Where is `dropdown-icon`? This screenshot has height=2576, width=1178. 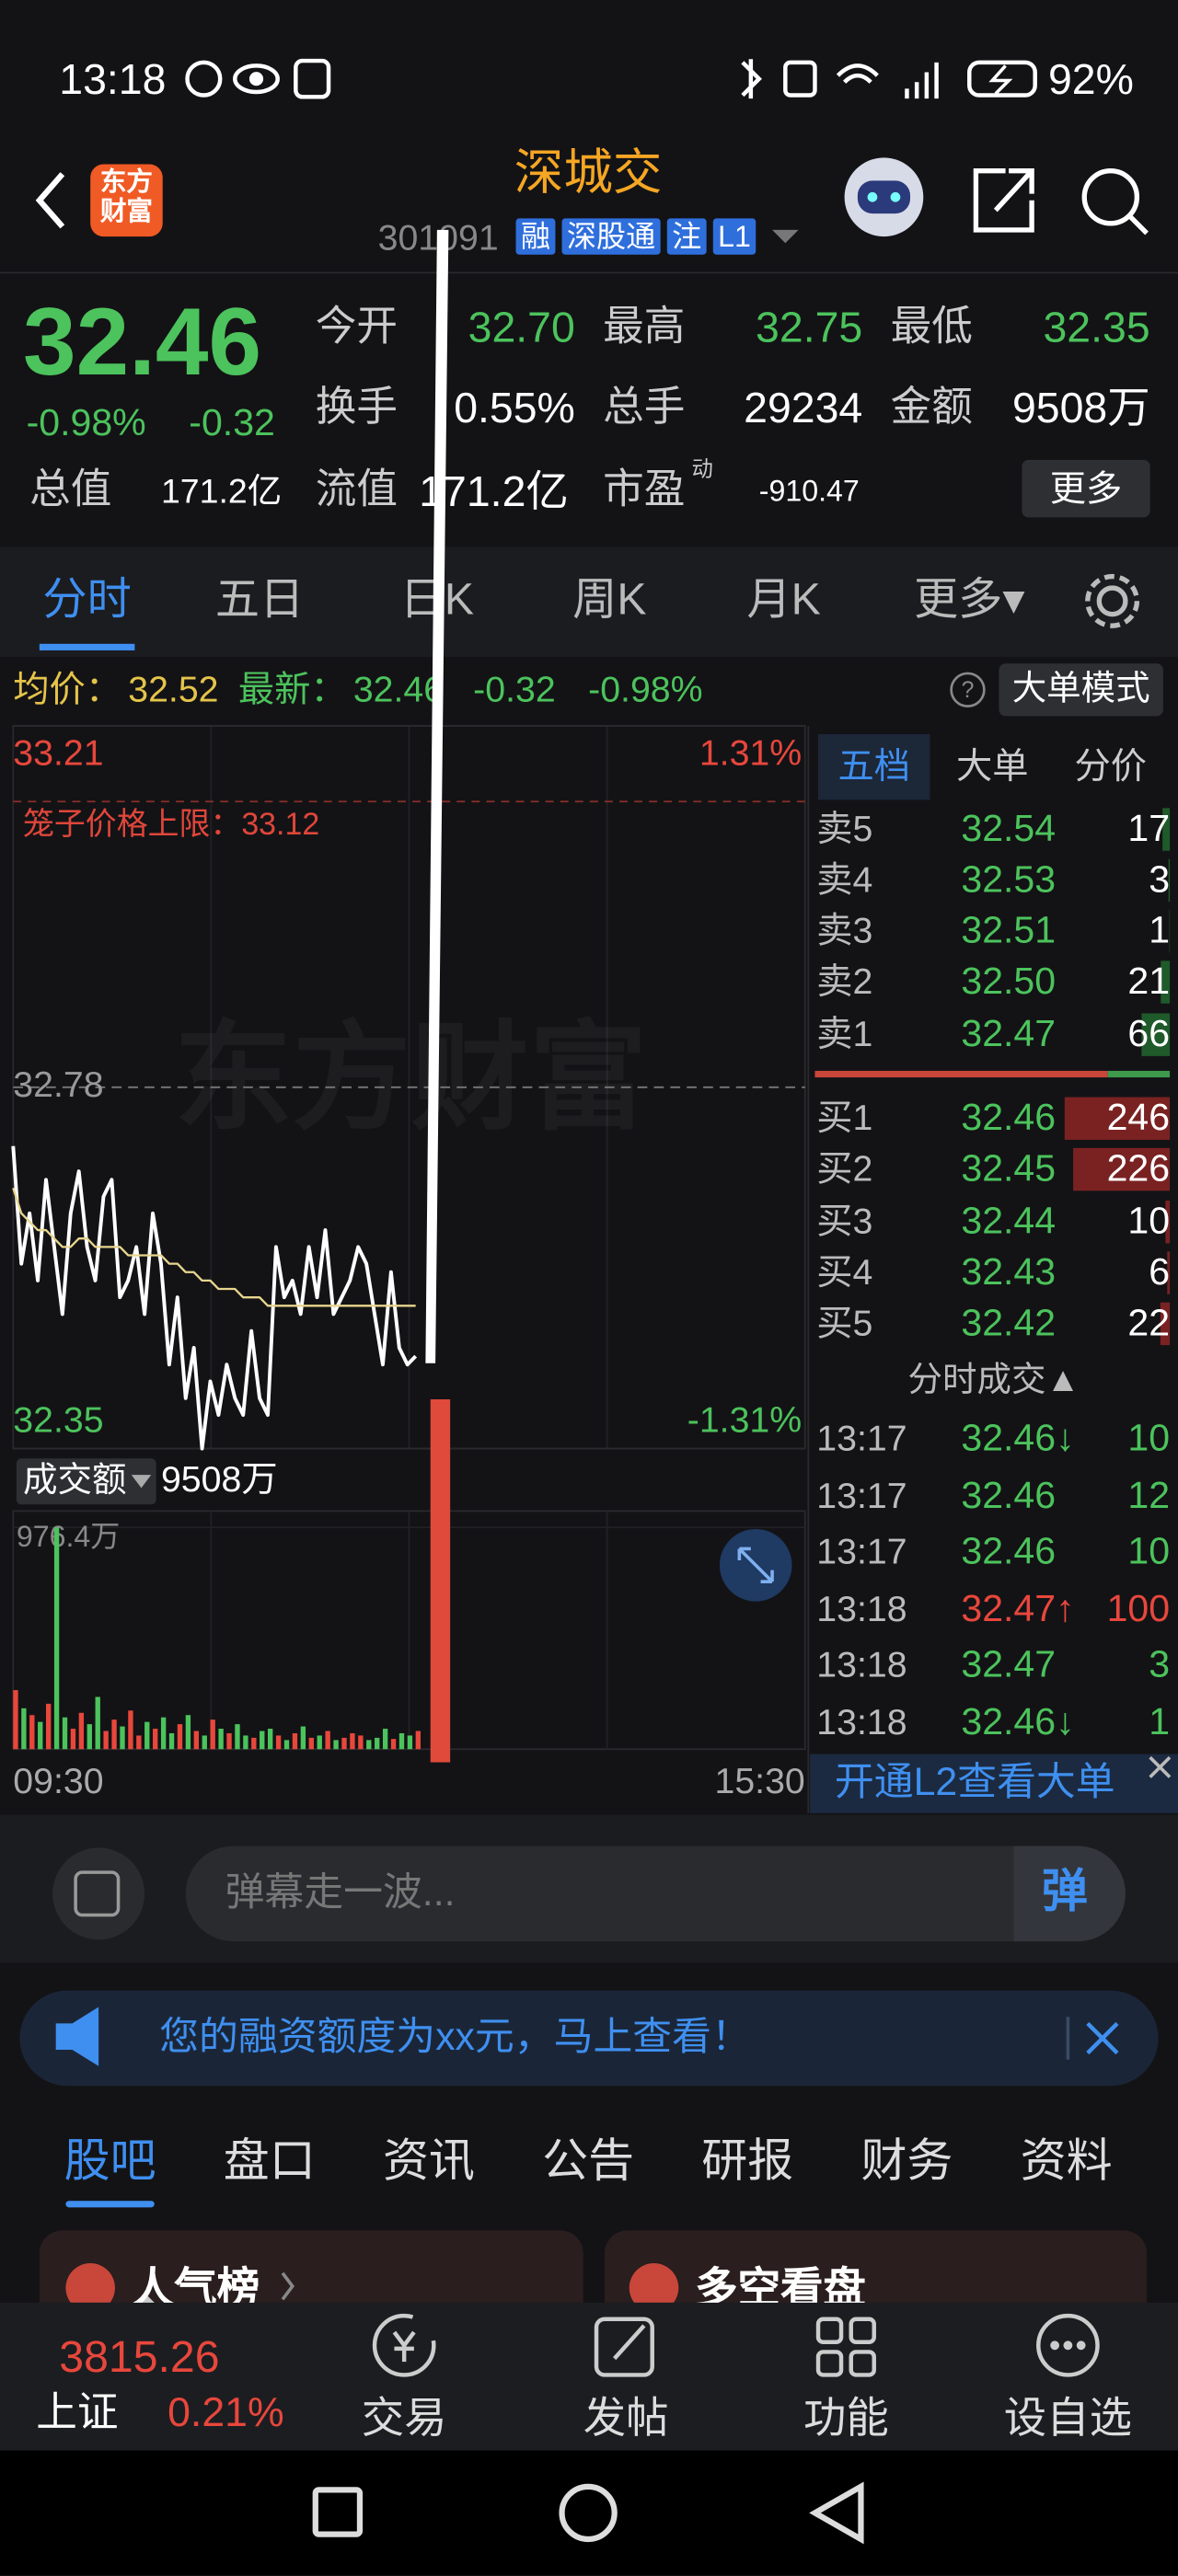
dropdown-icon is located at coordinates (785, 236).